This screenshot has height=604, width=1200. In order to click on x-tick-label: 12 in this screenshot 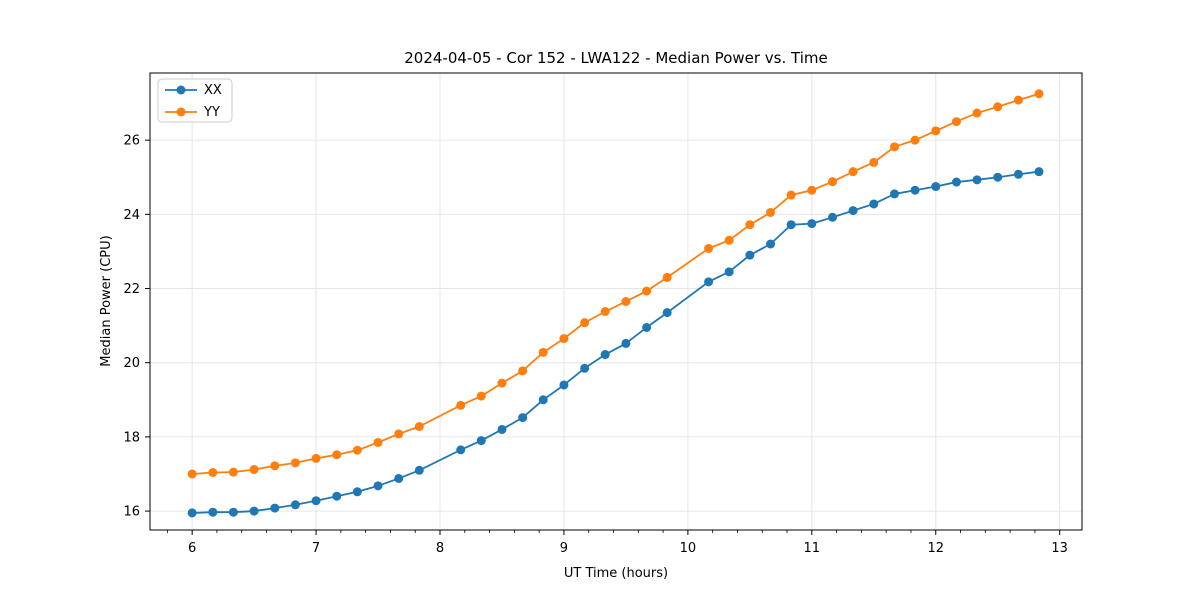, I will do `click(935, 548)`.